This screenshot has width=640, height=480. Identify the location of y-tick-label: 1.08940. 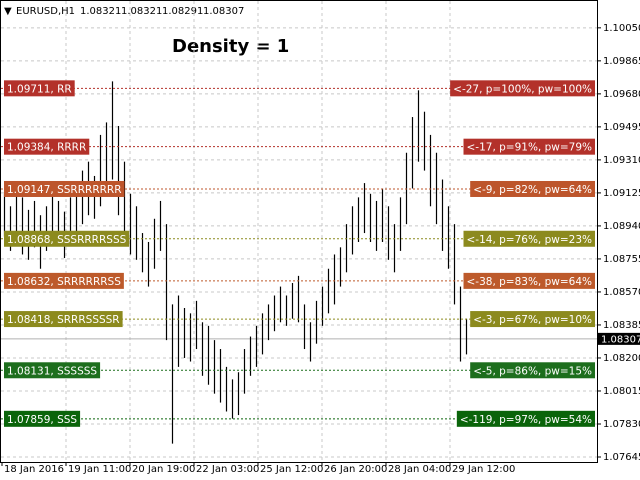
(621, 226).